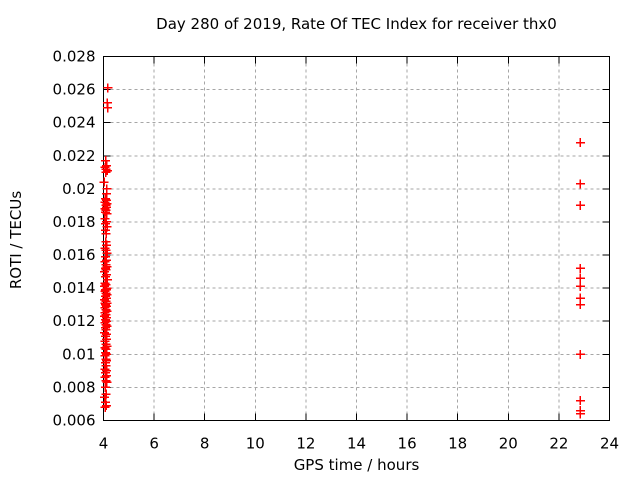 The height and width of the screenshot is (480, 640). What do you see at coordinates (74, 321) in the screenshot?
I see `y-tick-label: 0.012` at bounding box center [74, 321].